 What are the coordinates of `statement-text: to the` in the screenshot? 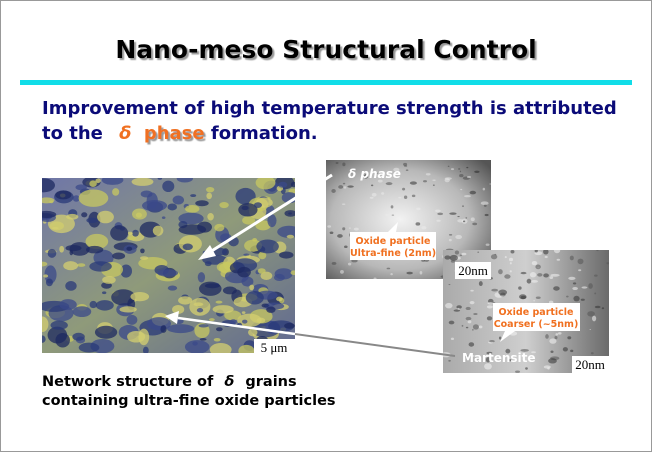 It's located at (72, 133).